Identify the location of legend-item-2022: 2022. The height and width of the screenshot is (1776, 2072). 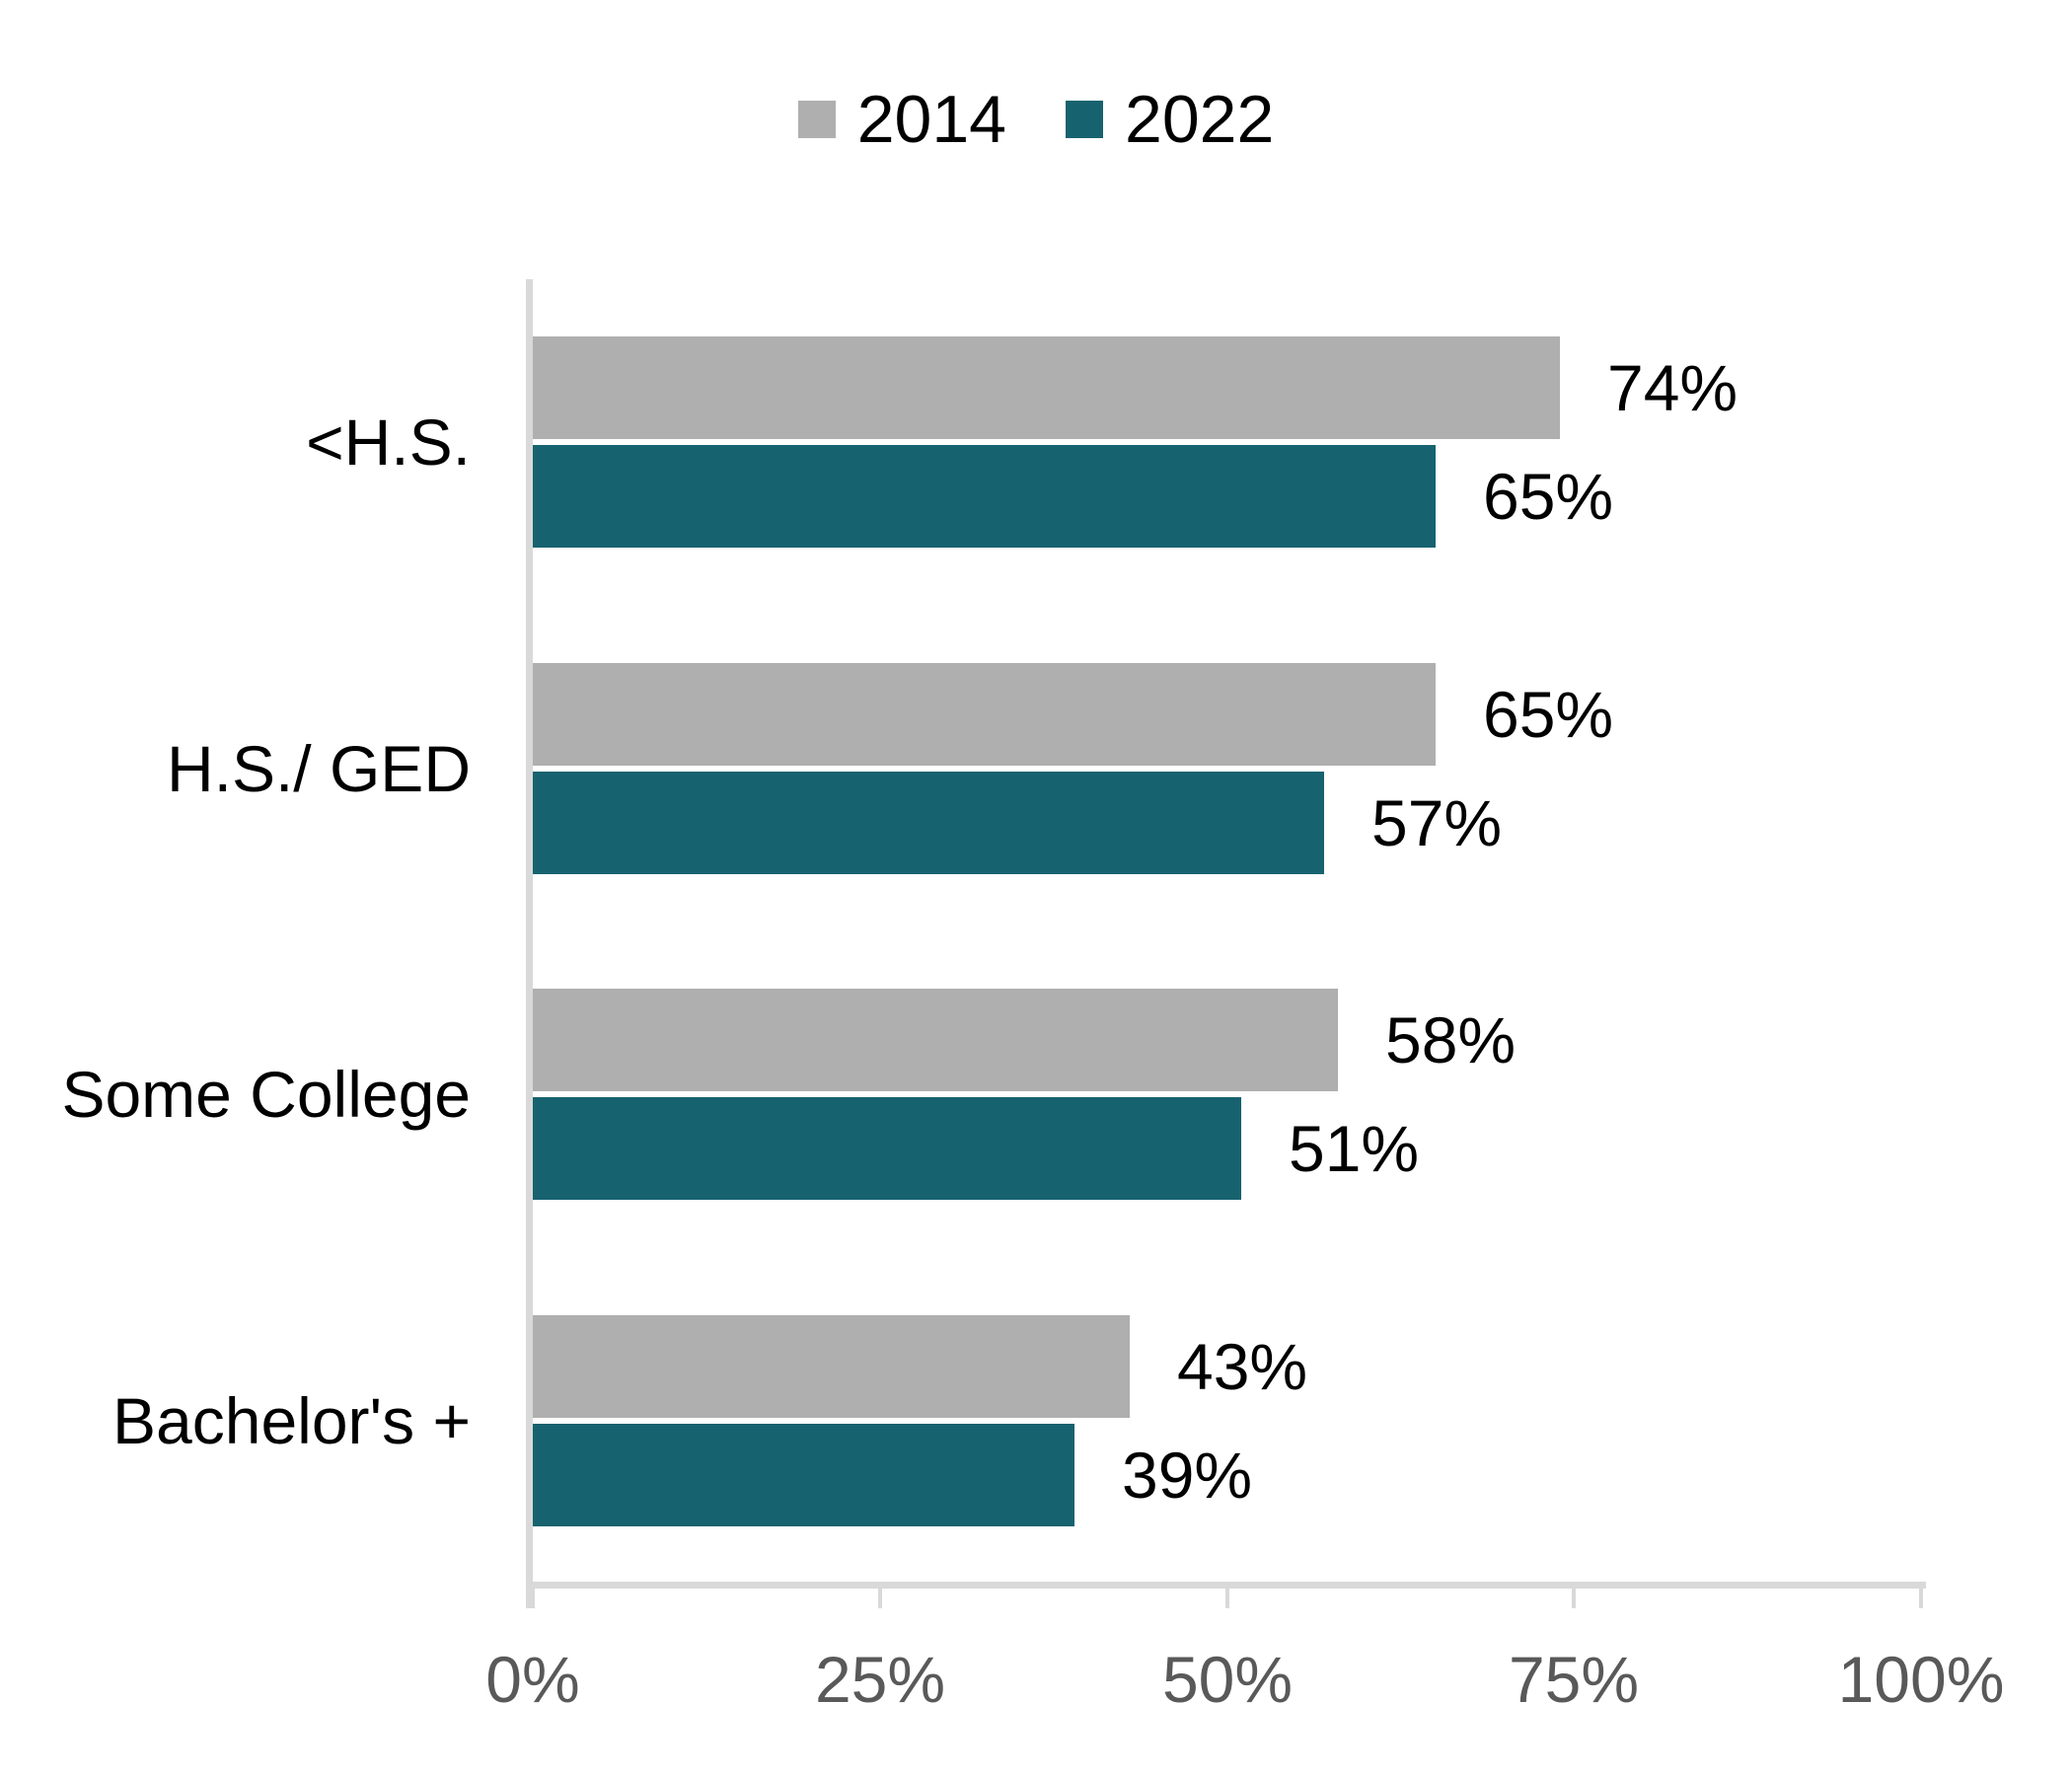
(1170, 120).